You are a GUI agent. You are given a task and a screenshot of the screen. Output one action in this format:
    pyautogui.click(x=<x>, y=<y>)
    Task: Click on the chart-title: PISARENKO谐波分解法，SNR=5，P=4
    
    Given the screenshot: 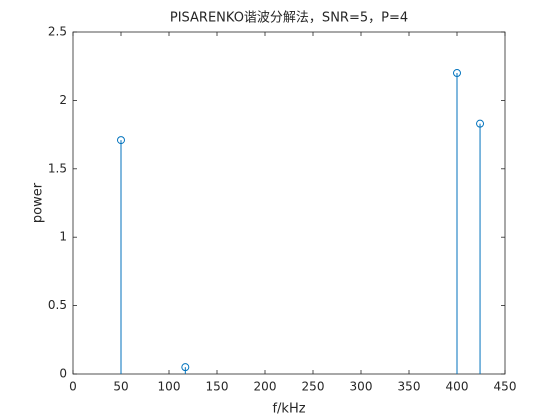 What is the action you would take?
    pyautogui.click(x=289, y=18)
    